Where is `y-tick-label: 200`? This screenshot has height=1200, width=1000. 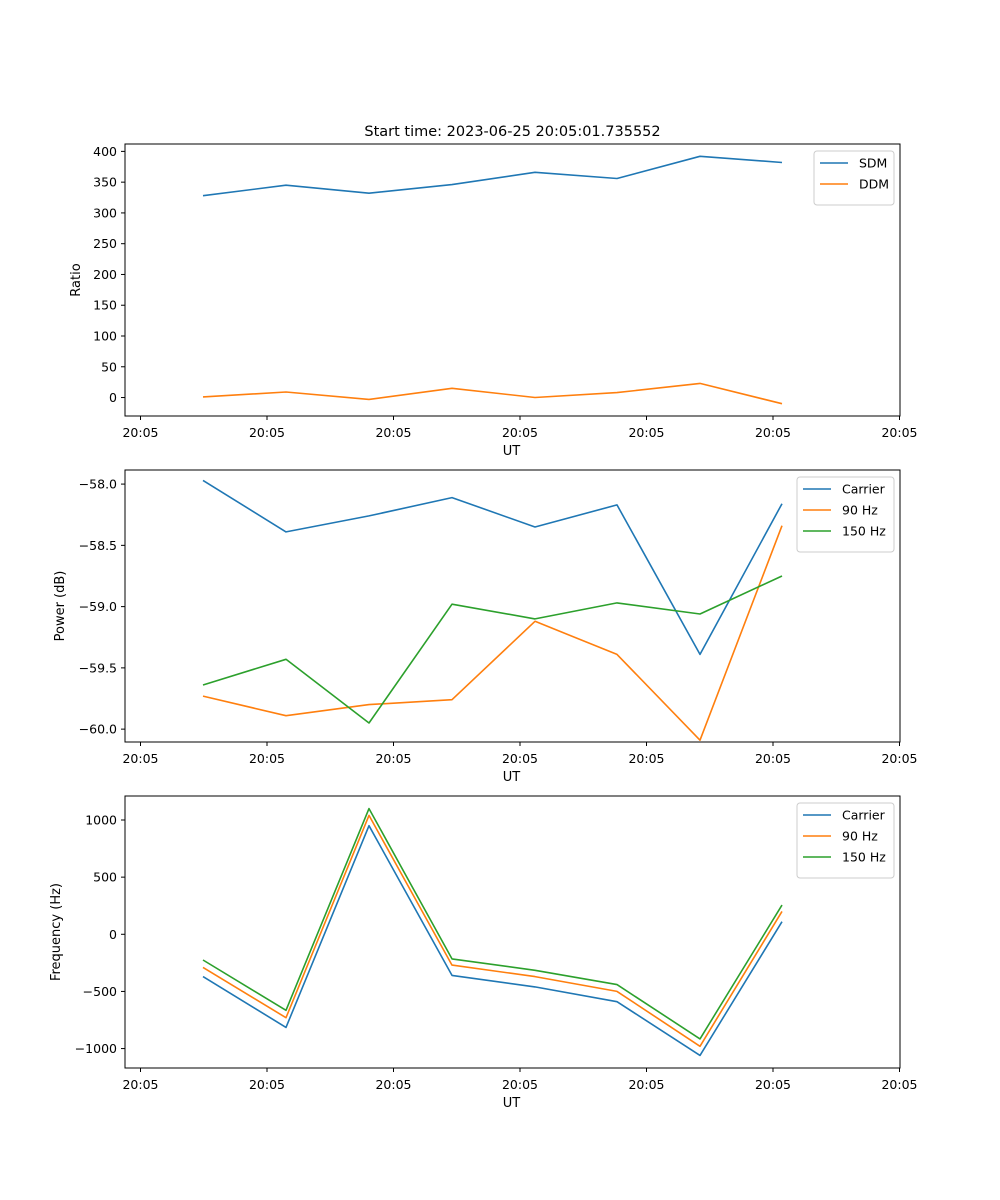
y-tick-label: 200 is located at coordinates (105, 274).